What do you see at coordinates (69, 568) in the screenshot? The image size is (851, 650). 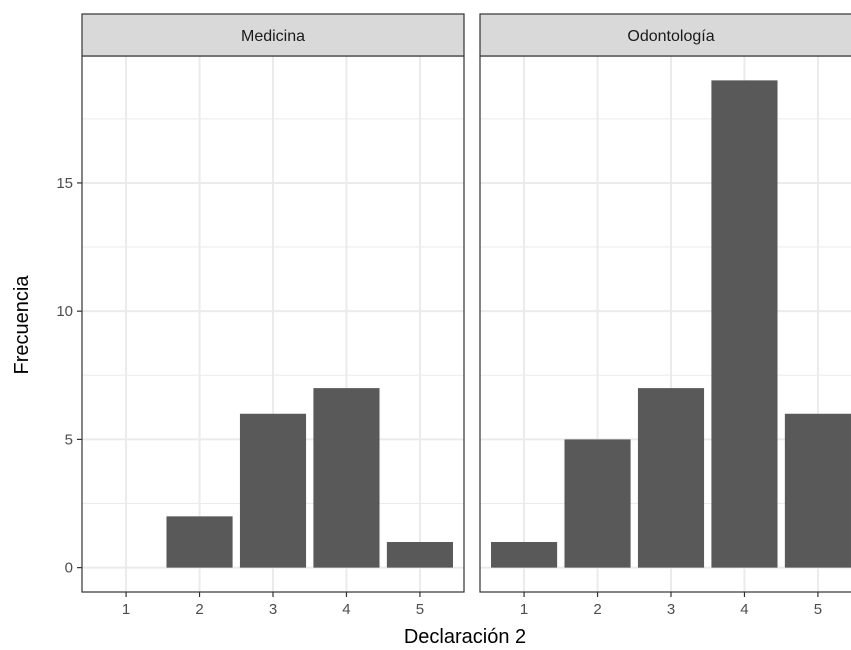 I see `y-tick-label: 0` at bounding box center [69, 568].